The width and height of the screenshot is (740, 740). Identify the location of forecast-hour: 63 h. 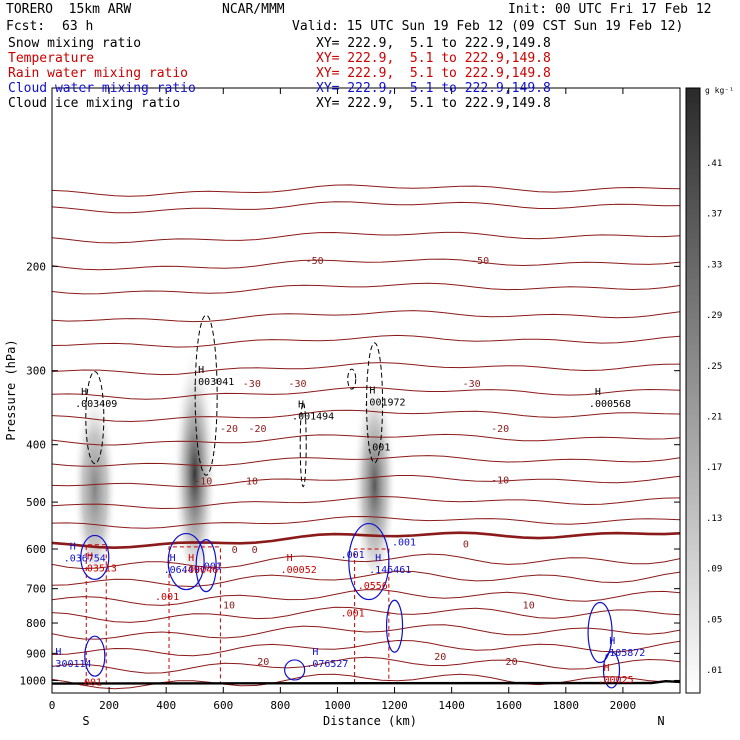
(78, 26).